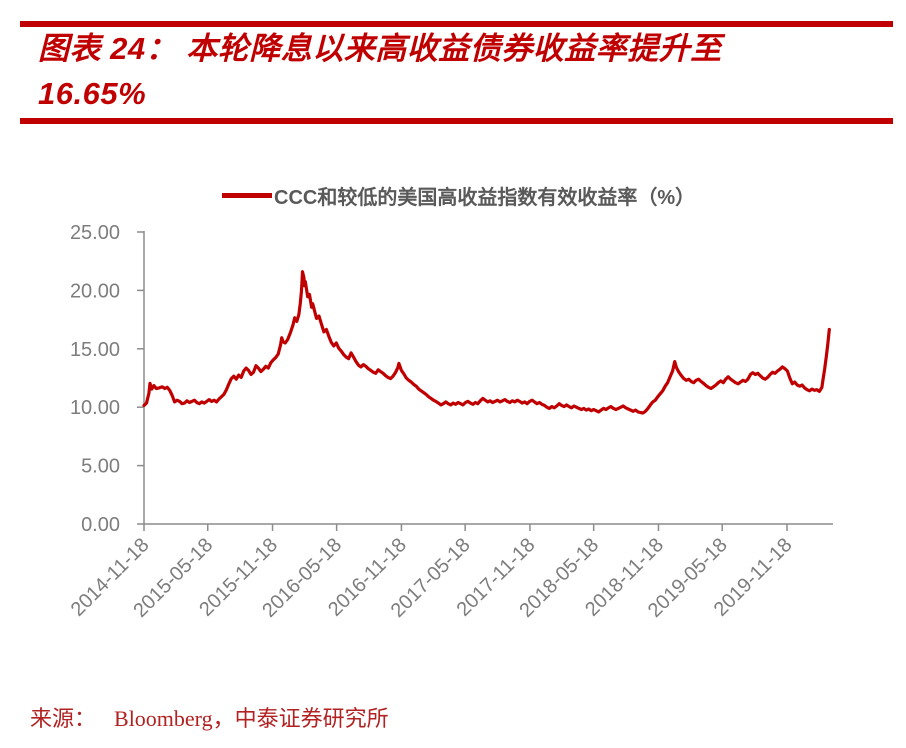  I want to click on source-label: 来源：, so click(63, 718).